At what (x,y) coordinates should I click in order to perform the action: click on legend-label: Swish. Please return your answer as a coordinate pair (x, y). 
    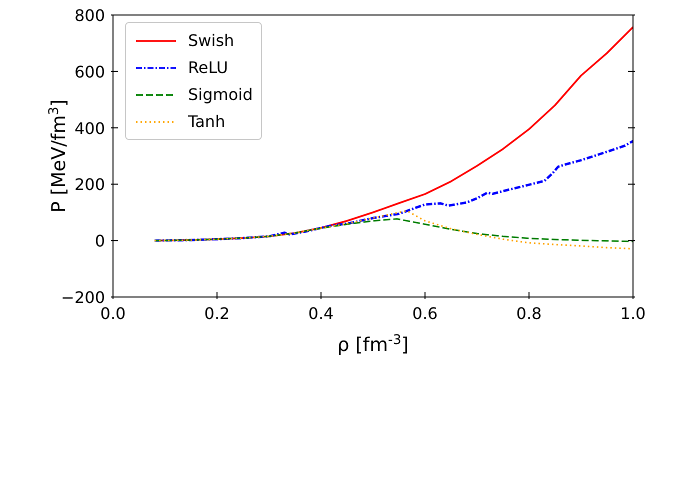
    Looking at the image, I should click on (211, 40).